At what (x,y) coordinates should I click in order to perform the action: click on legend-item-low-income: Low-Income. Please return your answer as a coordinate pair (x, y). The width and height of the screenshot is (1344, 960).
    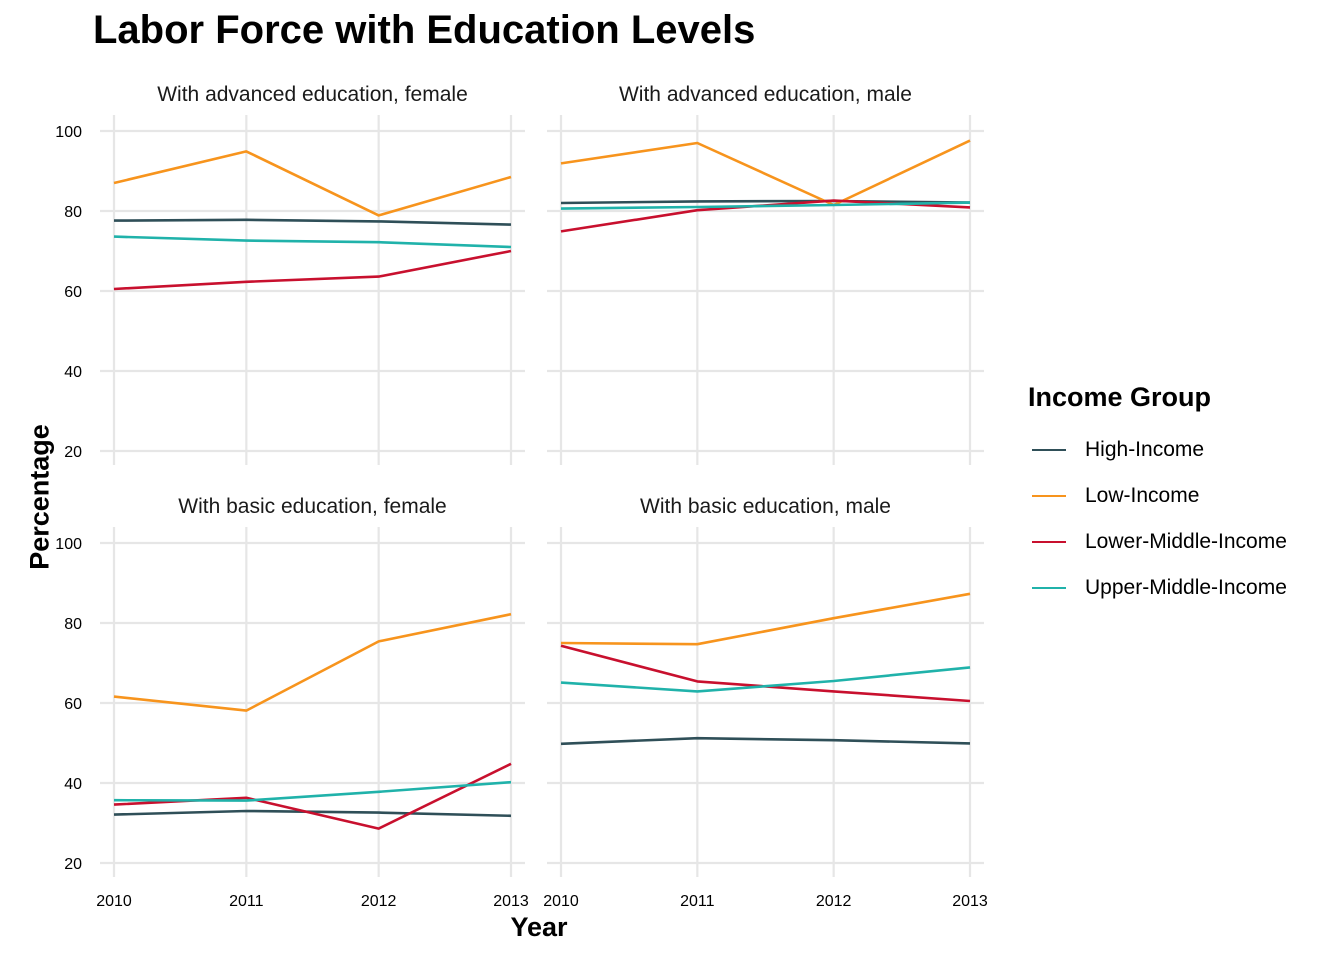
    Looking at the image, I should click on (1157, 496).